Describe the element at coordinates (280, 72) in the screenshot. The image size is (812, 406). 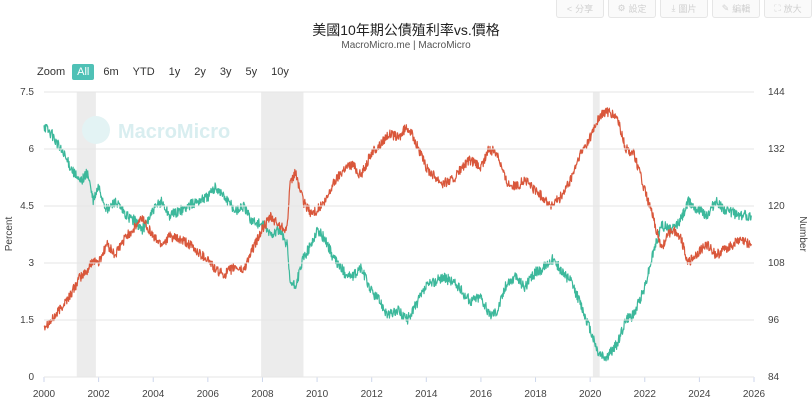
I see `zoom-button-10y: 10y` at that location.